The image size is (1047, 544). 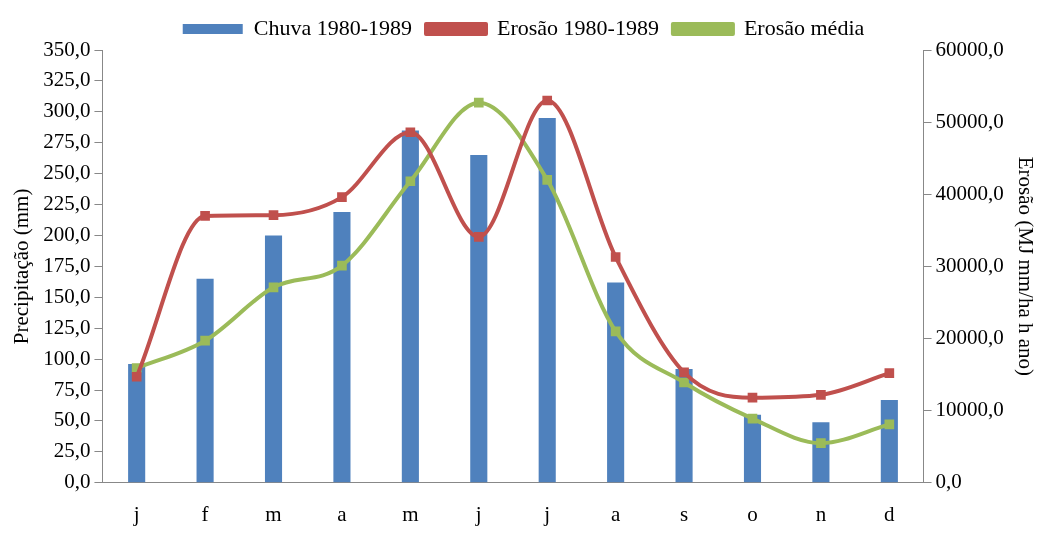 What do you see at coordinates (67, 295) in the screenshot?
I see `y-tick-label: 150,0` at bounding box center [67, 295].